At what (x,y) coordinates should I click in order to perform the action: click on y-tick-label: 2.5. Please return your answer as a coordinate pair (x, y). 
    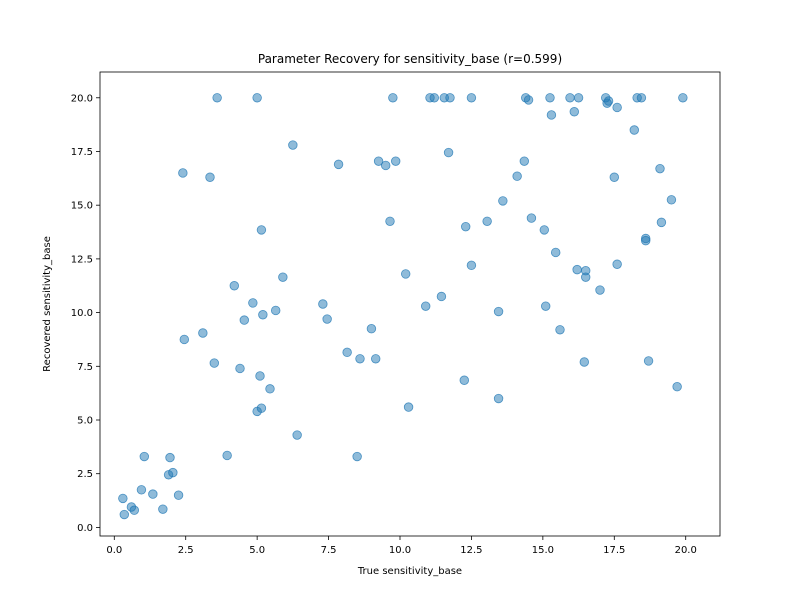
    Looking at the image, I should click on (85, 474).